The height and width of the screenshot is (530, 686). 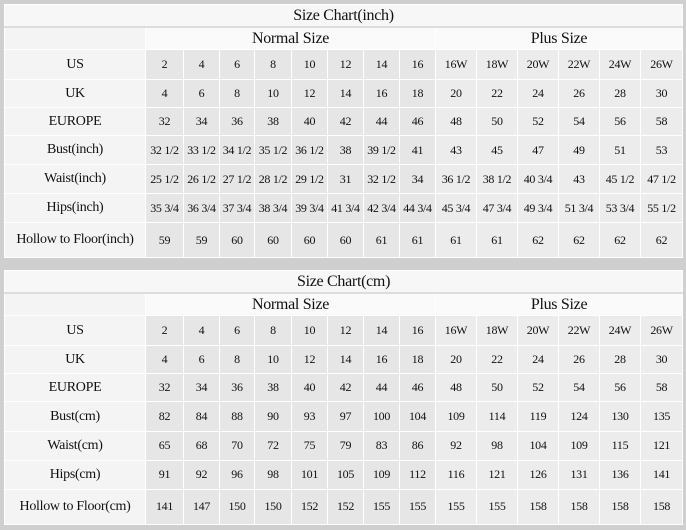 I want to click on size-cell: 53 3/4, so click(x=620, y=208).